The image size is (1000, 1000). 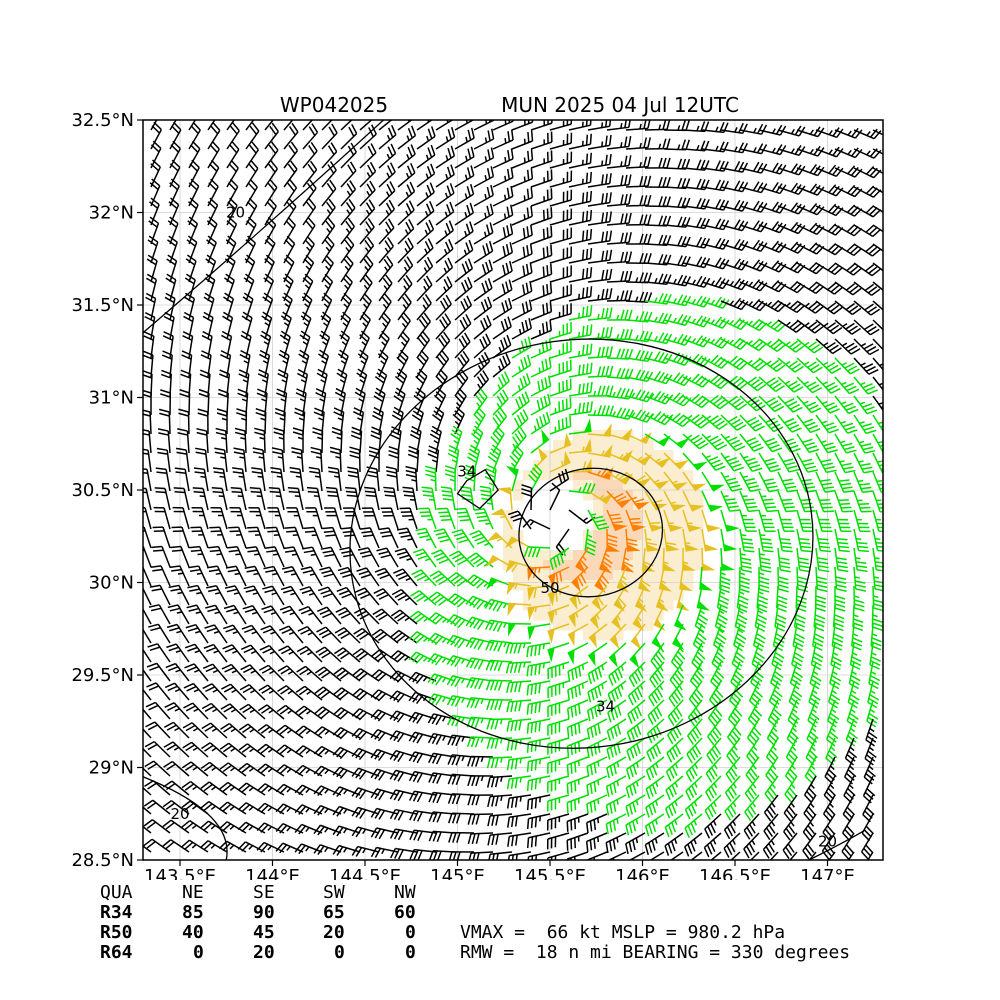 I want to click on r64-sw: 0, so click(x=339, y=952).